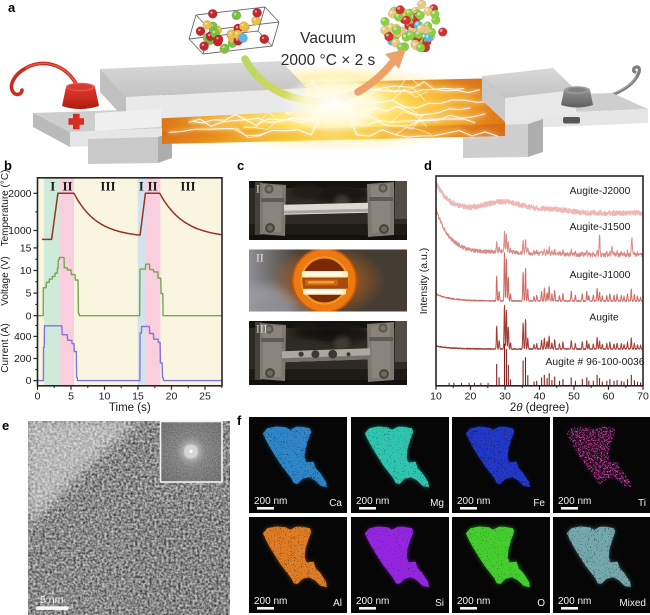 This screenshot has width=650, height=615. I want to click on svg-text: Augite-J2000, so click(600, 191).